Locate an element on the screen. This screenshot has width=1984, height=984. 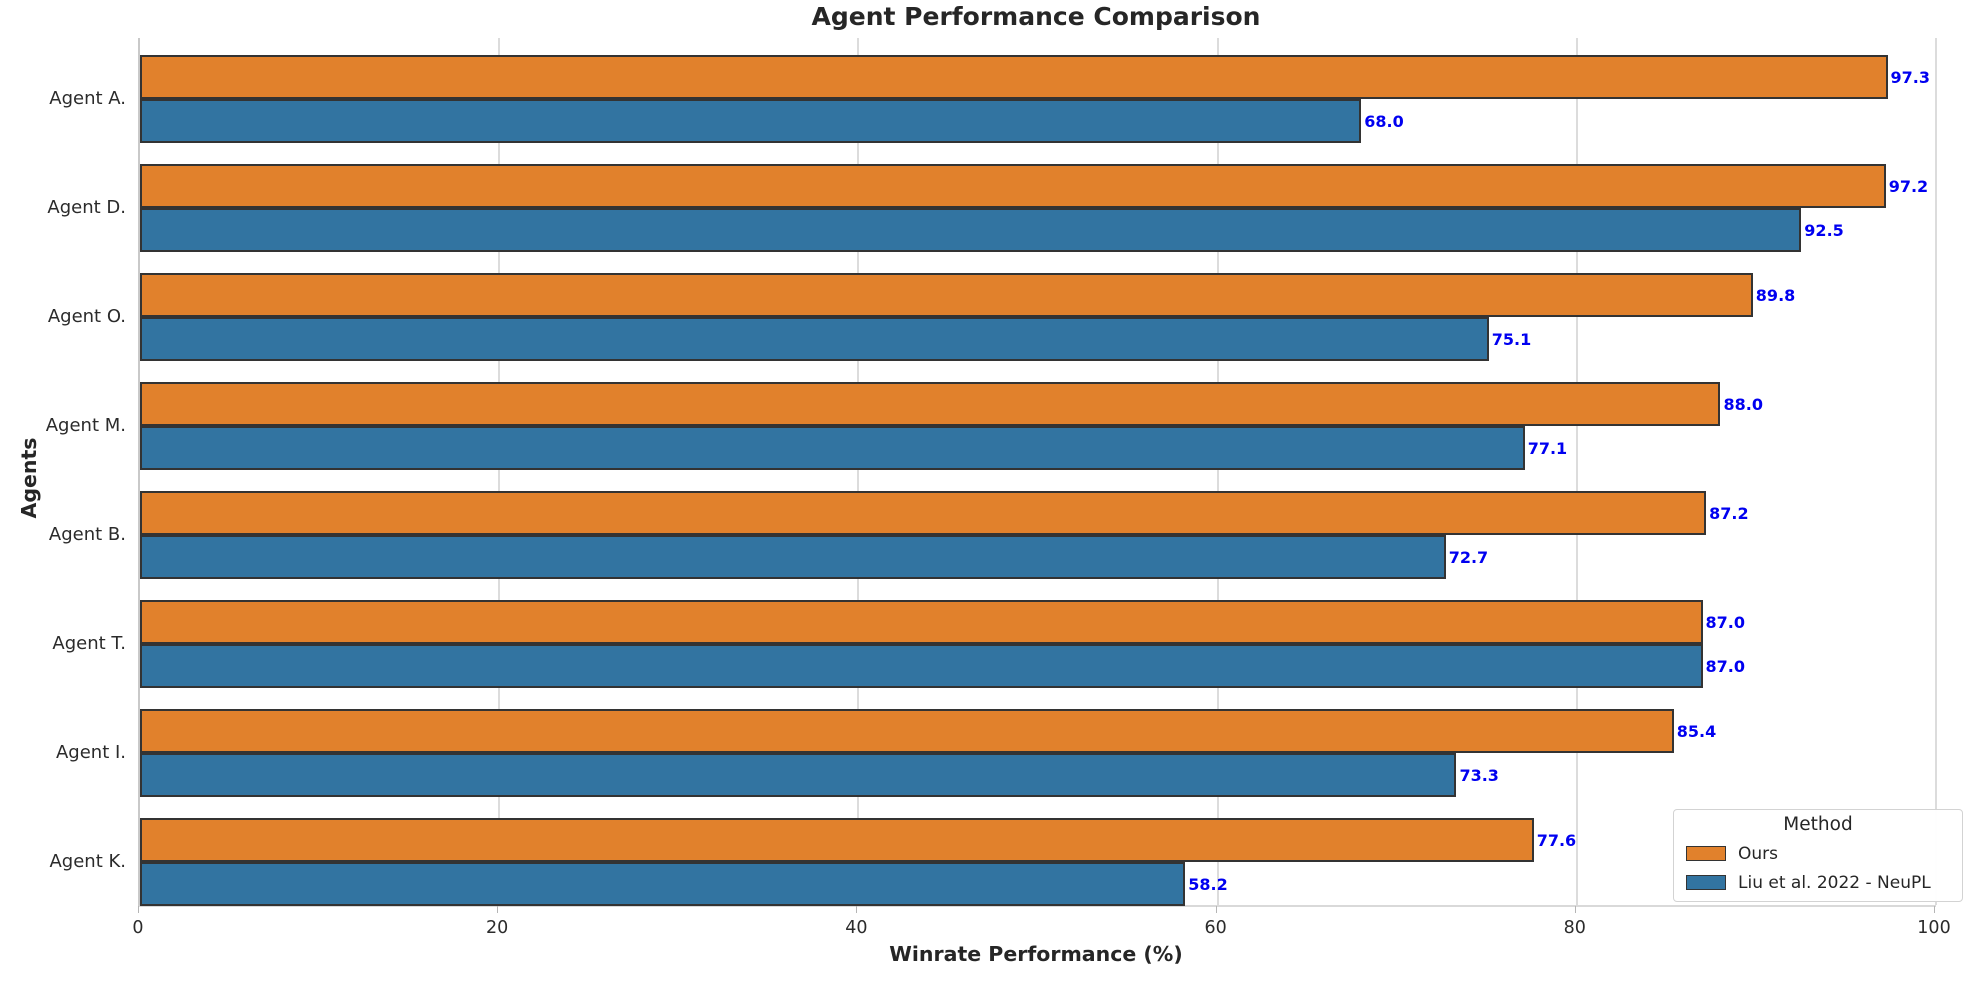
y-tick-agent-m: Agent M. is located at coordinates (85, 425).